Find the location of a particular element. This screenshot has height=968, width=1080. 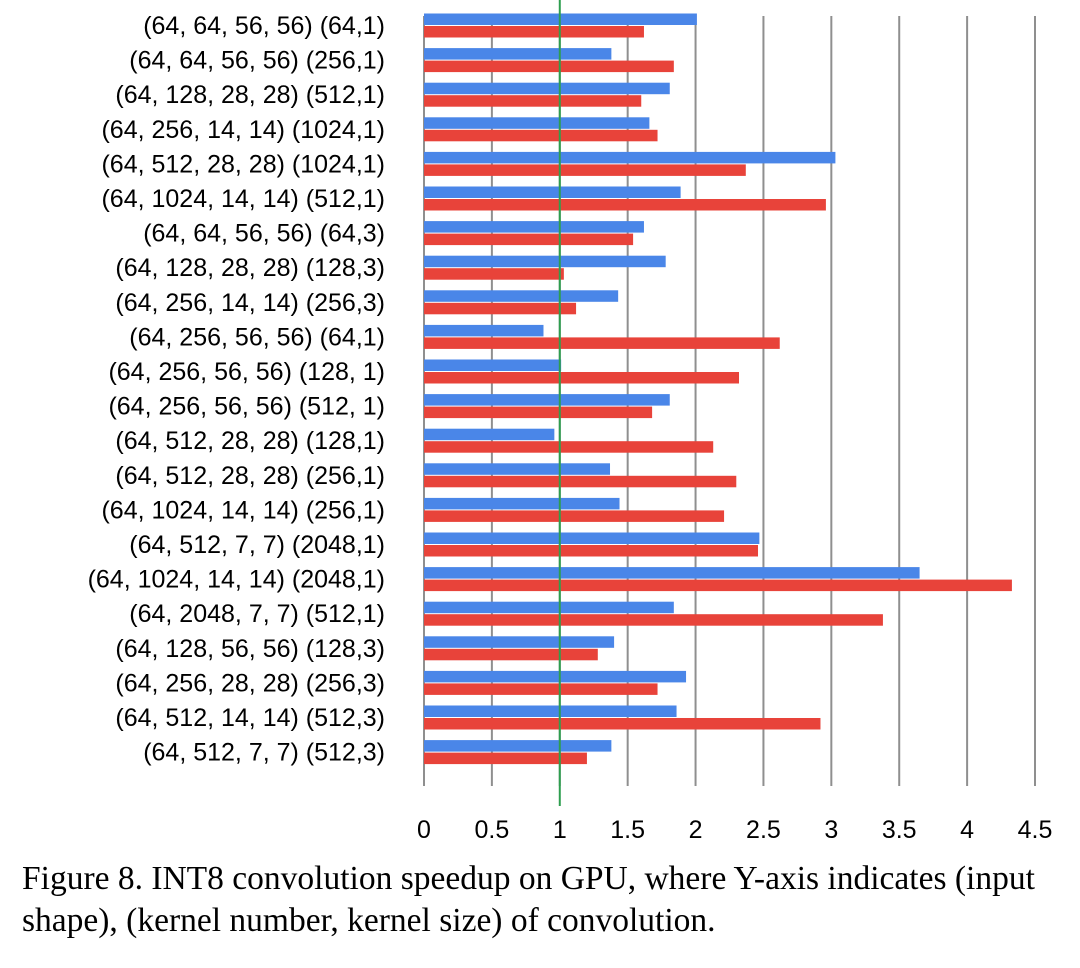

x-axis-tick-labels: 0 0.5 1 1.5 2 2.5 3 3.5 4 4.5 is located at coordinates (734, 830).